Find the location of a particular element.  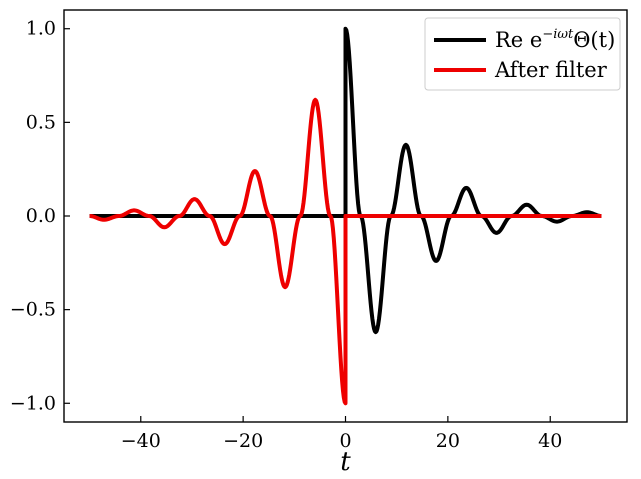

y-tick-label: −1.0 is located at coordinates (33, 403).